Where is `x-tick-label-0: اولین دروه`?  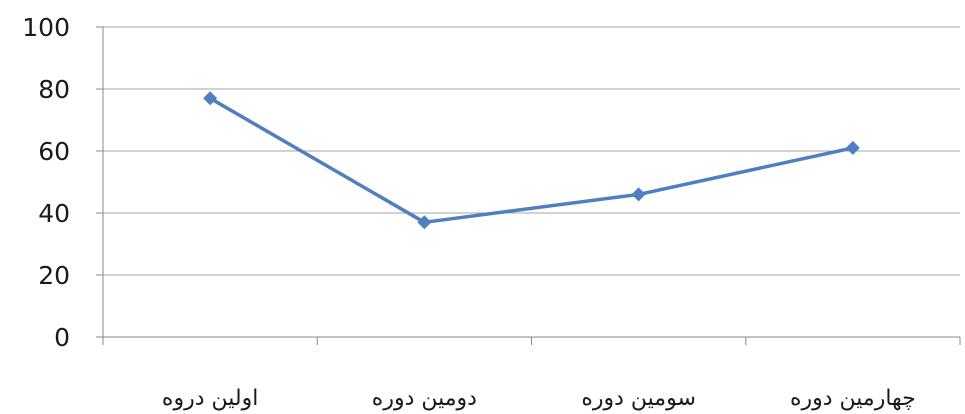
x-tick-label-0: اولین دروه is located at coordinates (210, 398).